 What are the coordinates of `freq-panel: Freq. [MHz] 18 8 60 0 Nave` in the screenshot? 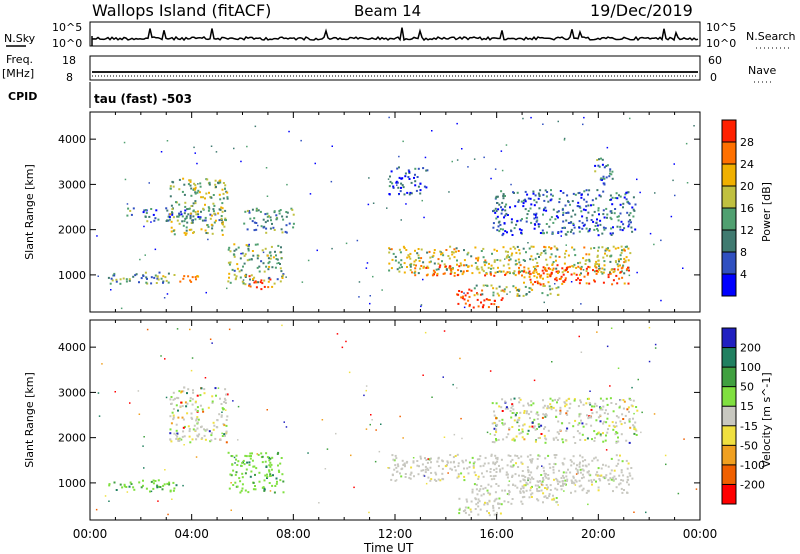 It's located at (389, 68).